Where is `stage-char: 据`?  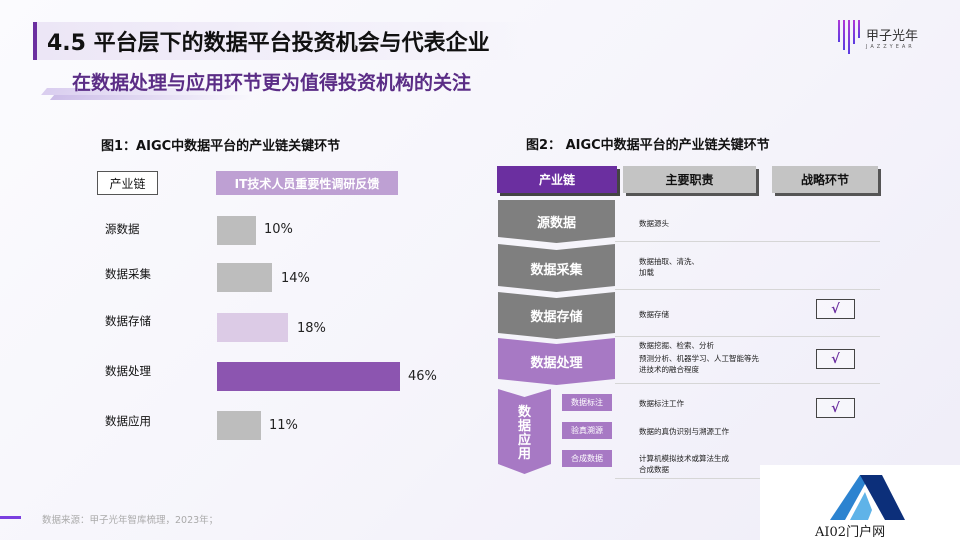
stage-char: 据 is located at coordinates (524, 426).